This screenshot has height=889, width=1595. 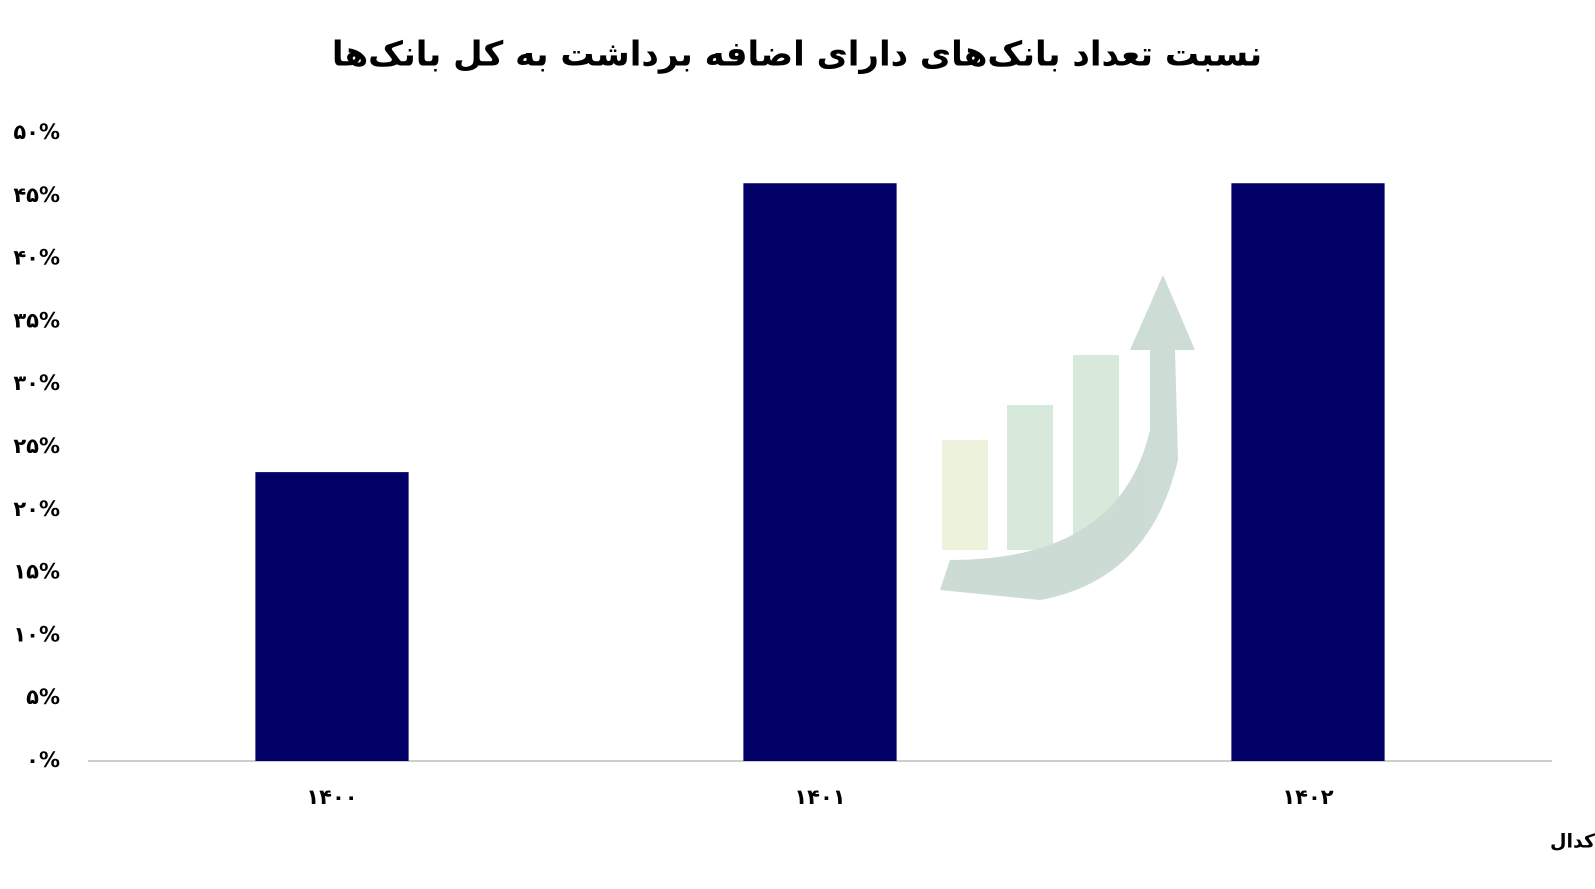 I want to click on y-tick-label: ۲۰%, so click(x=36, y=509).